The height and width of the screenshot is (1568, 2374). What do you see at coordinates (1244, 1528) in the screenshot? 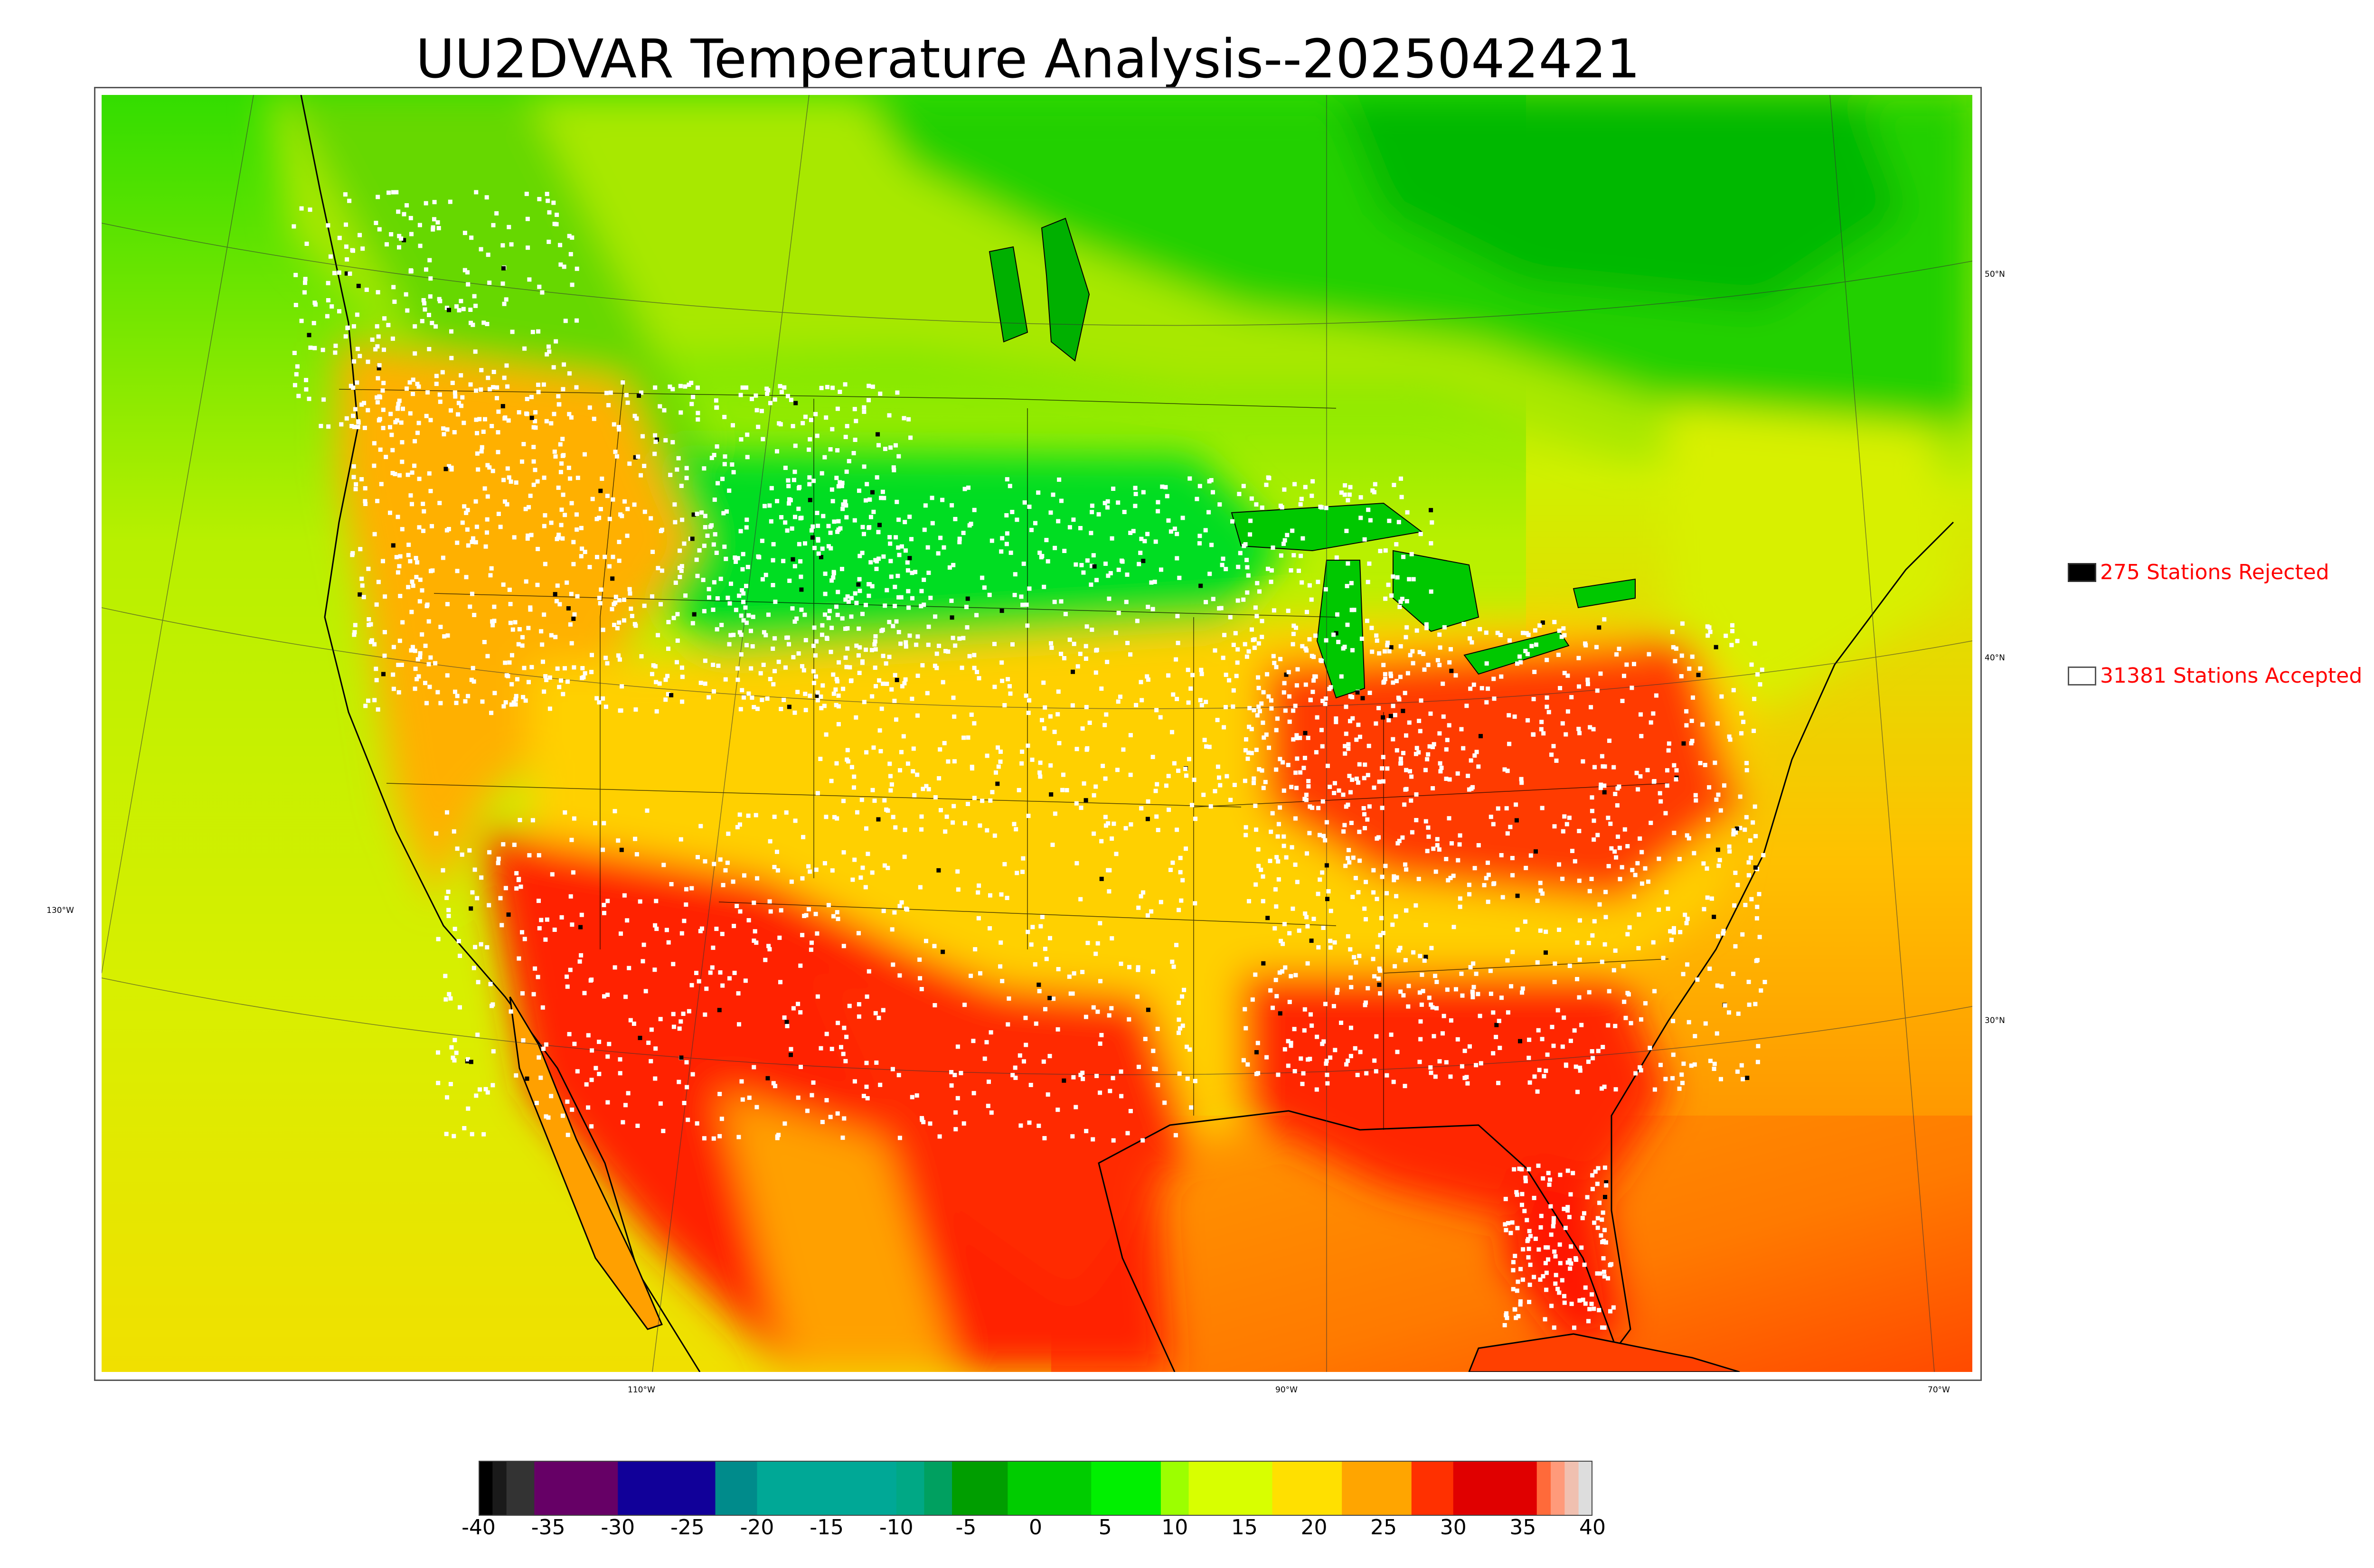
I see `colorbar-tick-label: 15` at bounding box center [1244, 1528].